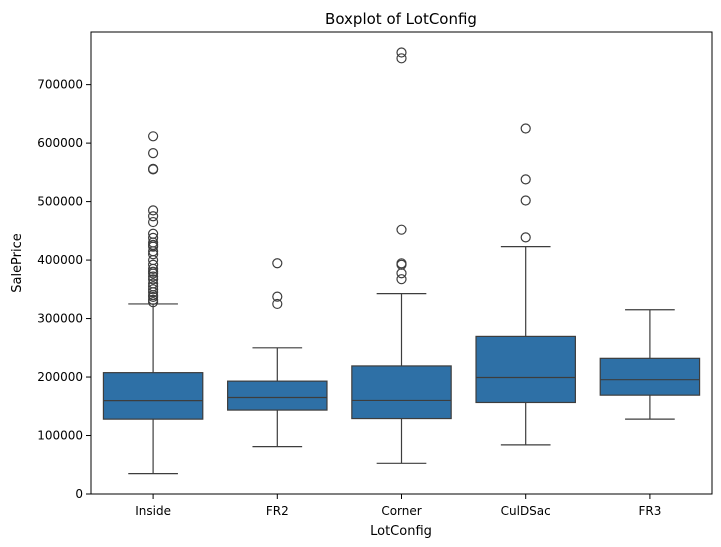 The height and width of the screenshot is (547, 721). I want to click on x-tick-label: CulDSac, so click(526, 511).